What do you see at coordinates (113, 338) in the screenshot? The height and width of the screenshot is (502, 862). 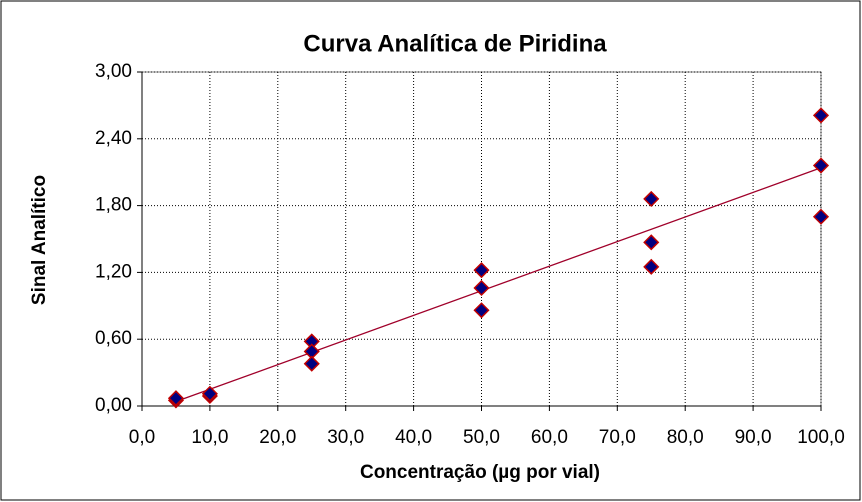 I see `y-tick-label: 0,60` at bounding box center [113, 338].